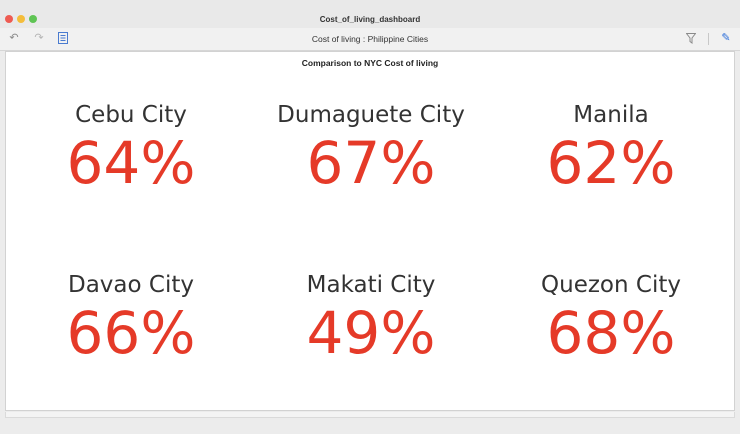  Describe the element at coordinates (9, 19) in the screenshot. I see `close-window-button` at that location.